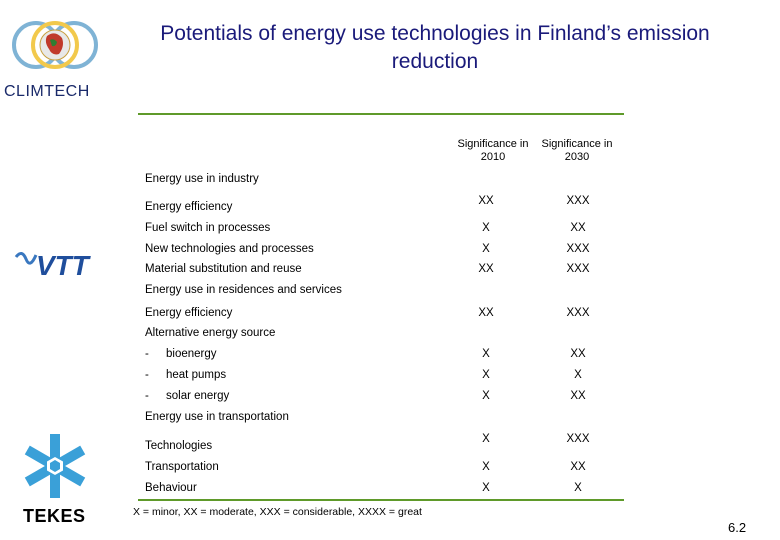 The height and width of the screenshot is (540, 780). Describe the element at coordinates (577, 150) in the screenshot. I see `column-header-2030: Significance in 2030` at that location.